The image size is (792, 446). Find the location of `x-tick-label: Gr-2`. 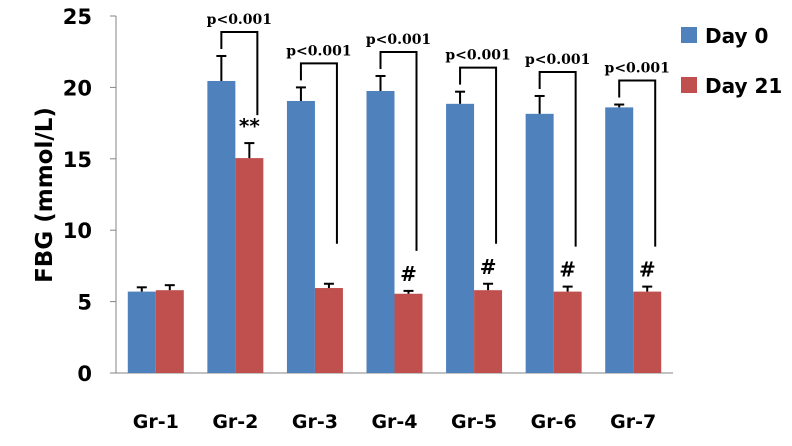

x-tick-label: Gr-2 is located at coordinates (235, 422).